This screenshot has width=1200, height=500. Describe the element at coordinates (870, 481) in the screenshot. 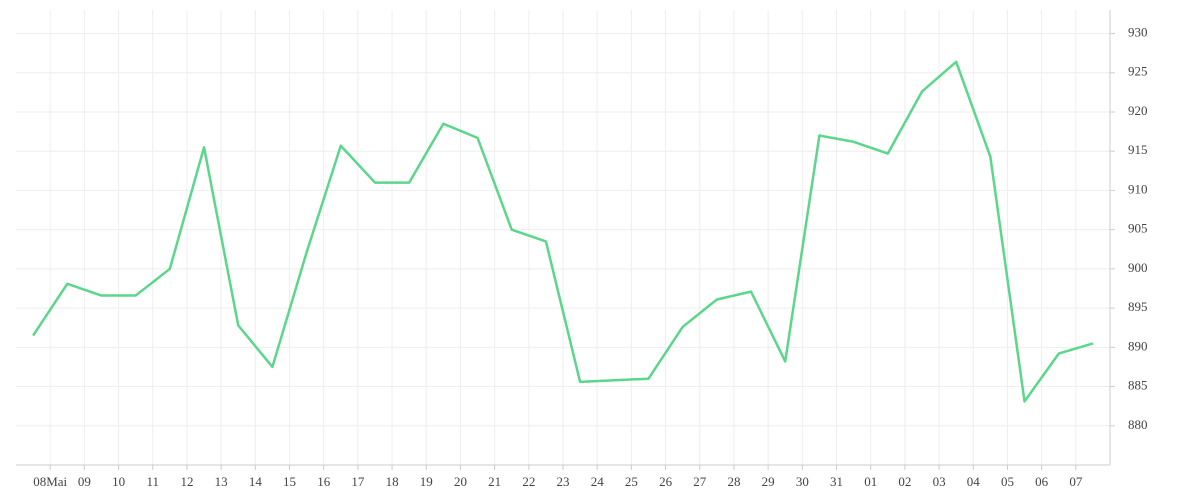

I see `x-tick-label: 01` at that location.